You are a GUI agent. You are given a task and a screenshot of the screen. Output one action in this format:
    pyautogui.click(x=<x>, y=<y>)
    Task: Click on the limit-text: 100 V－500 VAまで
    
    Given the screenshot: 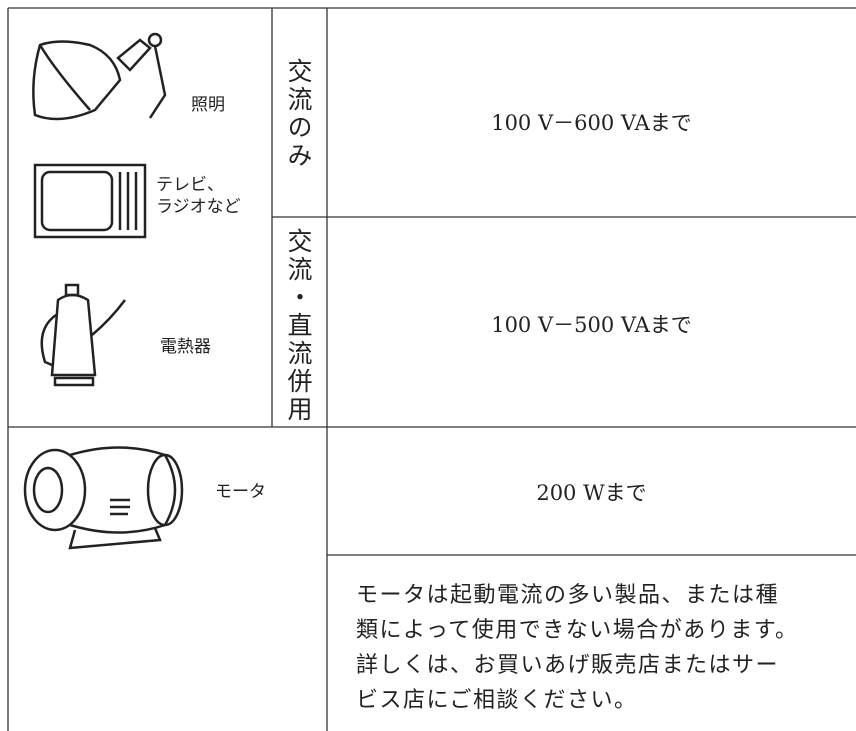 What is the action you would take?
    pyautogui.click(x=591, y=325)
    